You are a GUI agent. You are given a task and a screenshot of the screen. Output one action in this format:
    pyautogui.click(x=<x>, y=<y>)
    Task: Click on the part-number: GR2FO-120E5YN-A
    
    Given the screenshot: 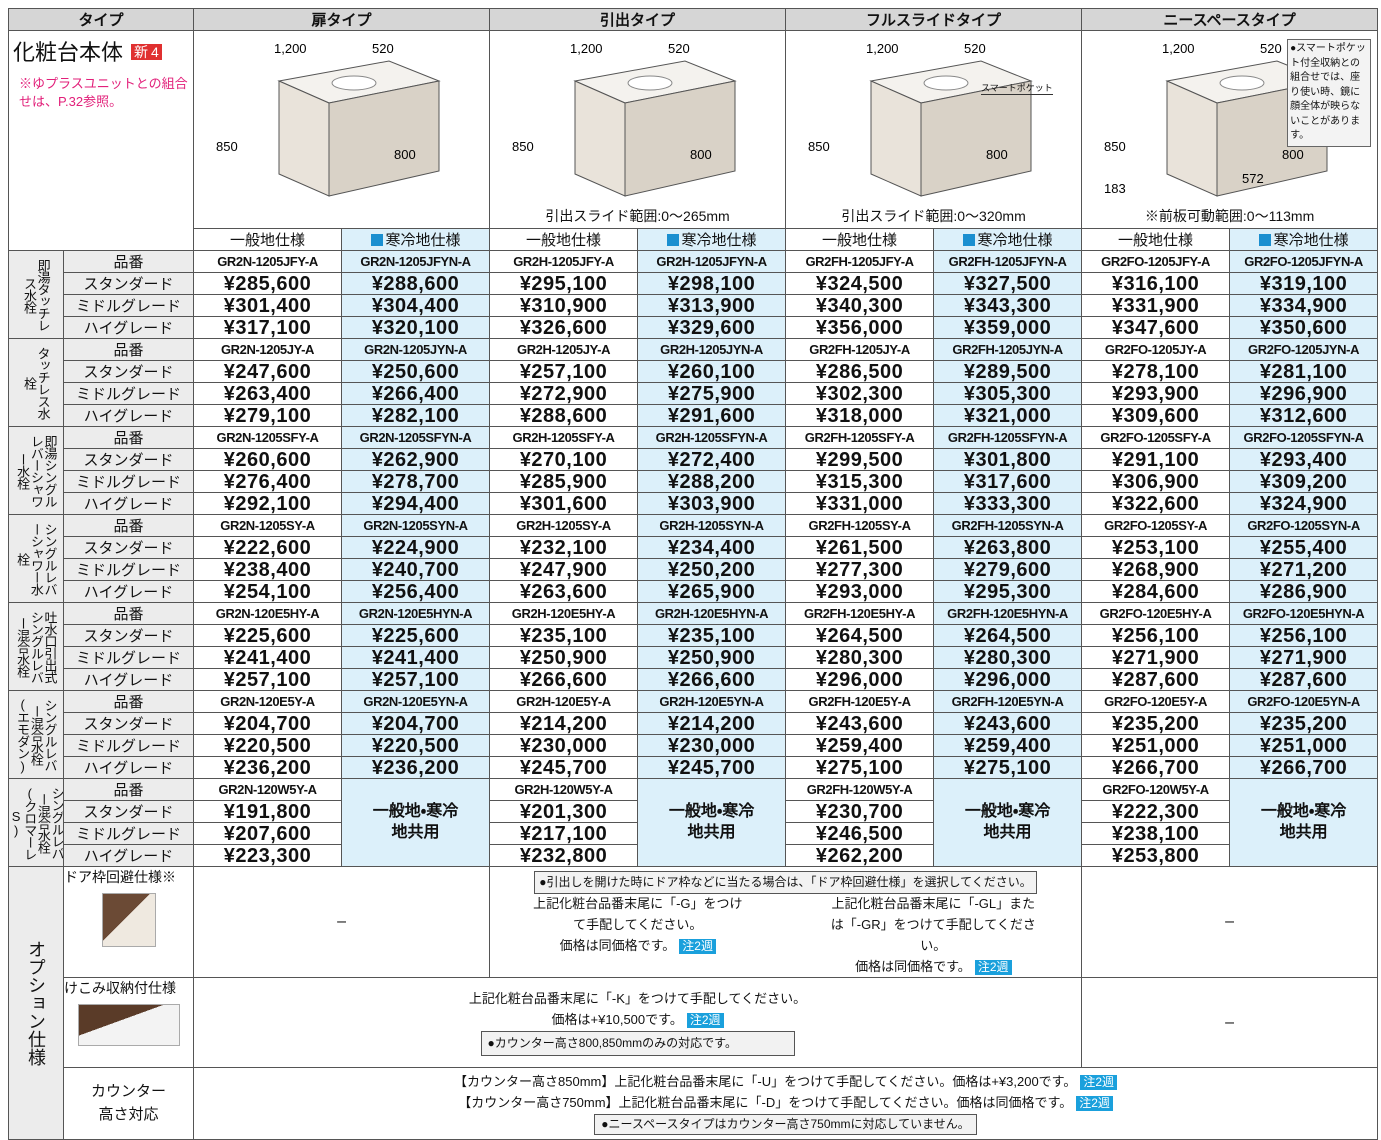 What is the action you would take?
    pyautogui.click(x=1304, y=701)
    